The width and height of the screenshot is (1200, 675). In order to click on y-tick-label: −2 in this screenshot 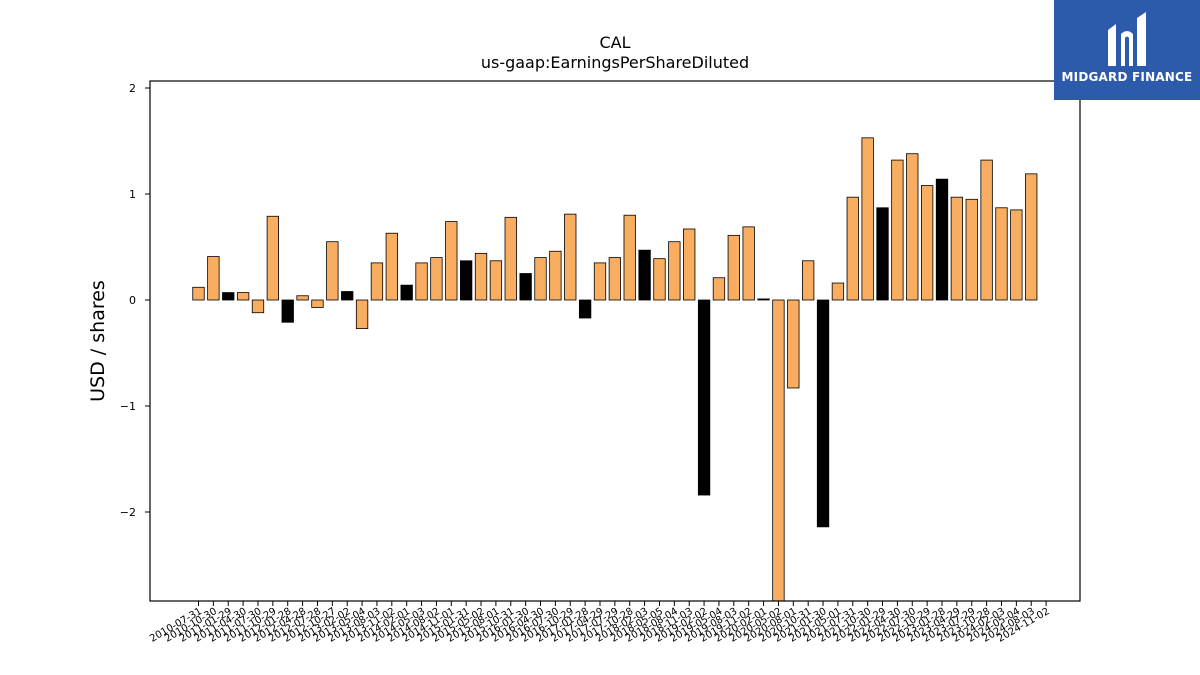, I will do `click(128, 512)`.